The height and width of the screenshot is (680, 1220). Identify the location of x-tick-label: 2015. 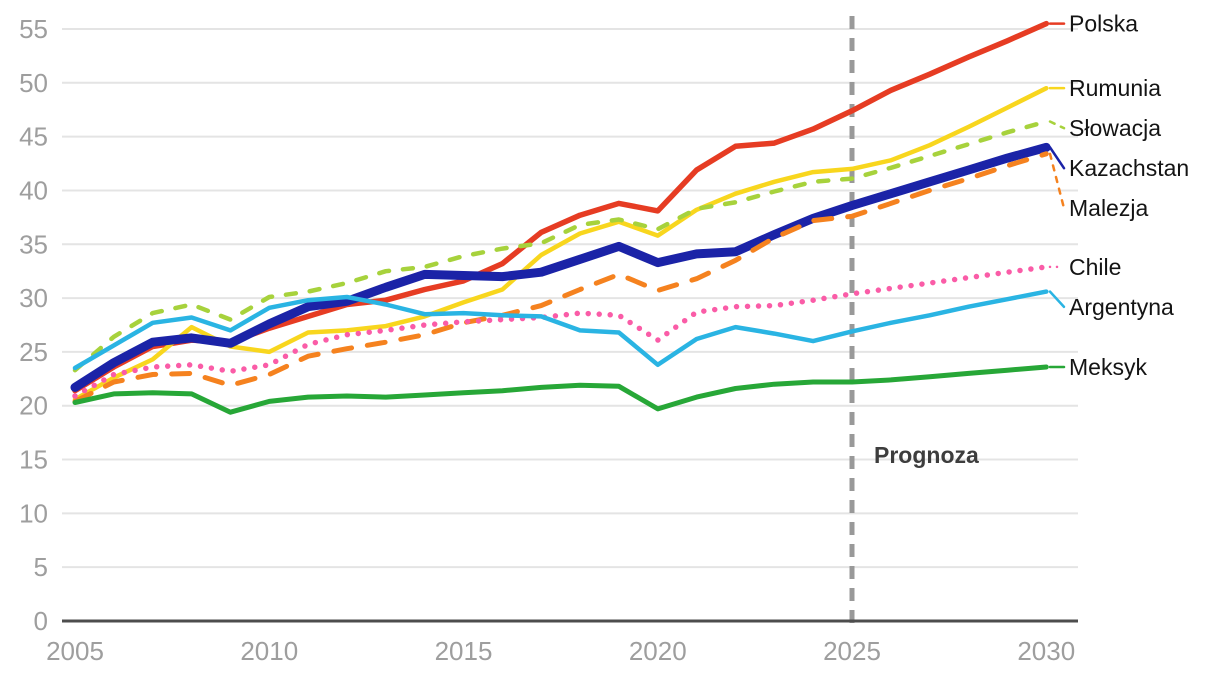
(464, 651).